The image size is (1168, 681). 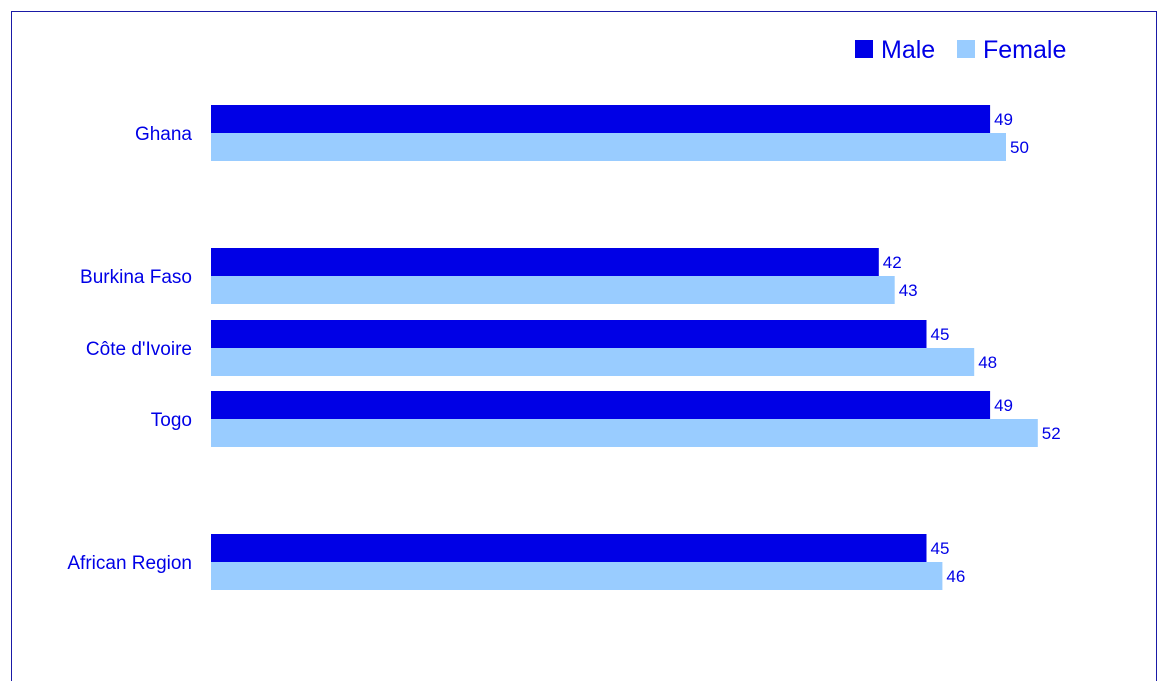 What do you see at coordinates (940, 334) in the screenshot?
I see `data-label-male-c-te-d-ivoire: 45` at bounding box center [940, 334].